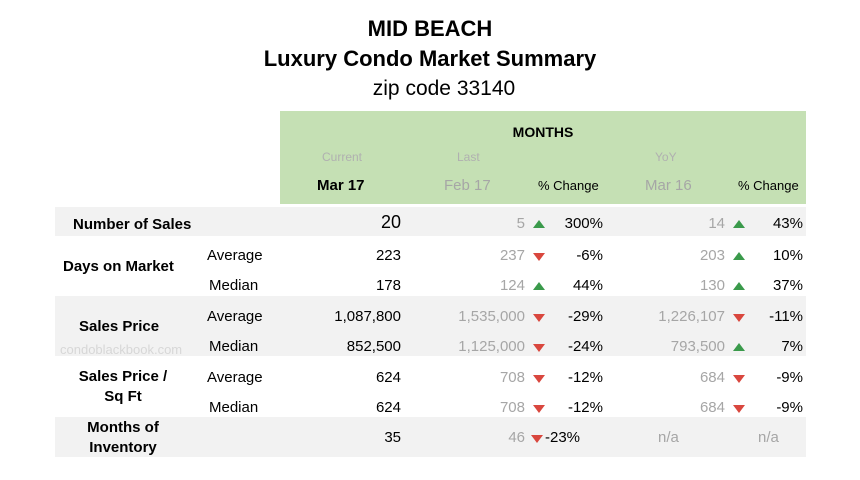 This screenshot has width=860, height=480. Describe the element at coordinates (430, 28) in the screenshot. I see `page-title: MID BEACH` at that location.